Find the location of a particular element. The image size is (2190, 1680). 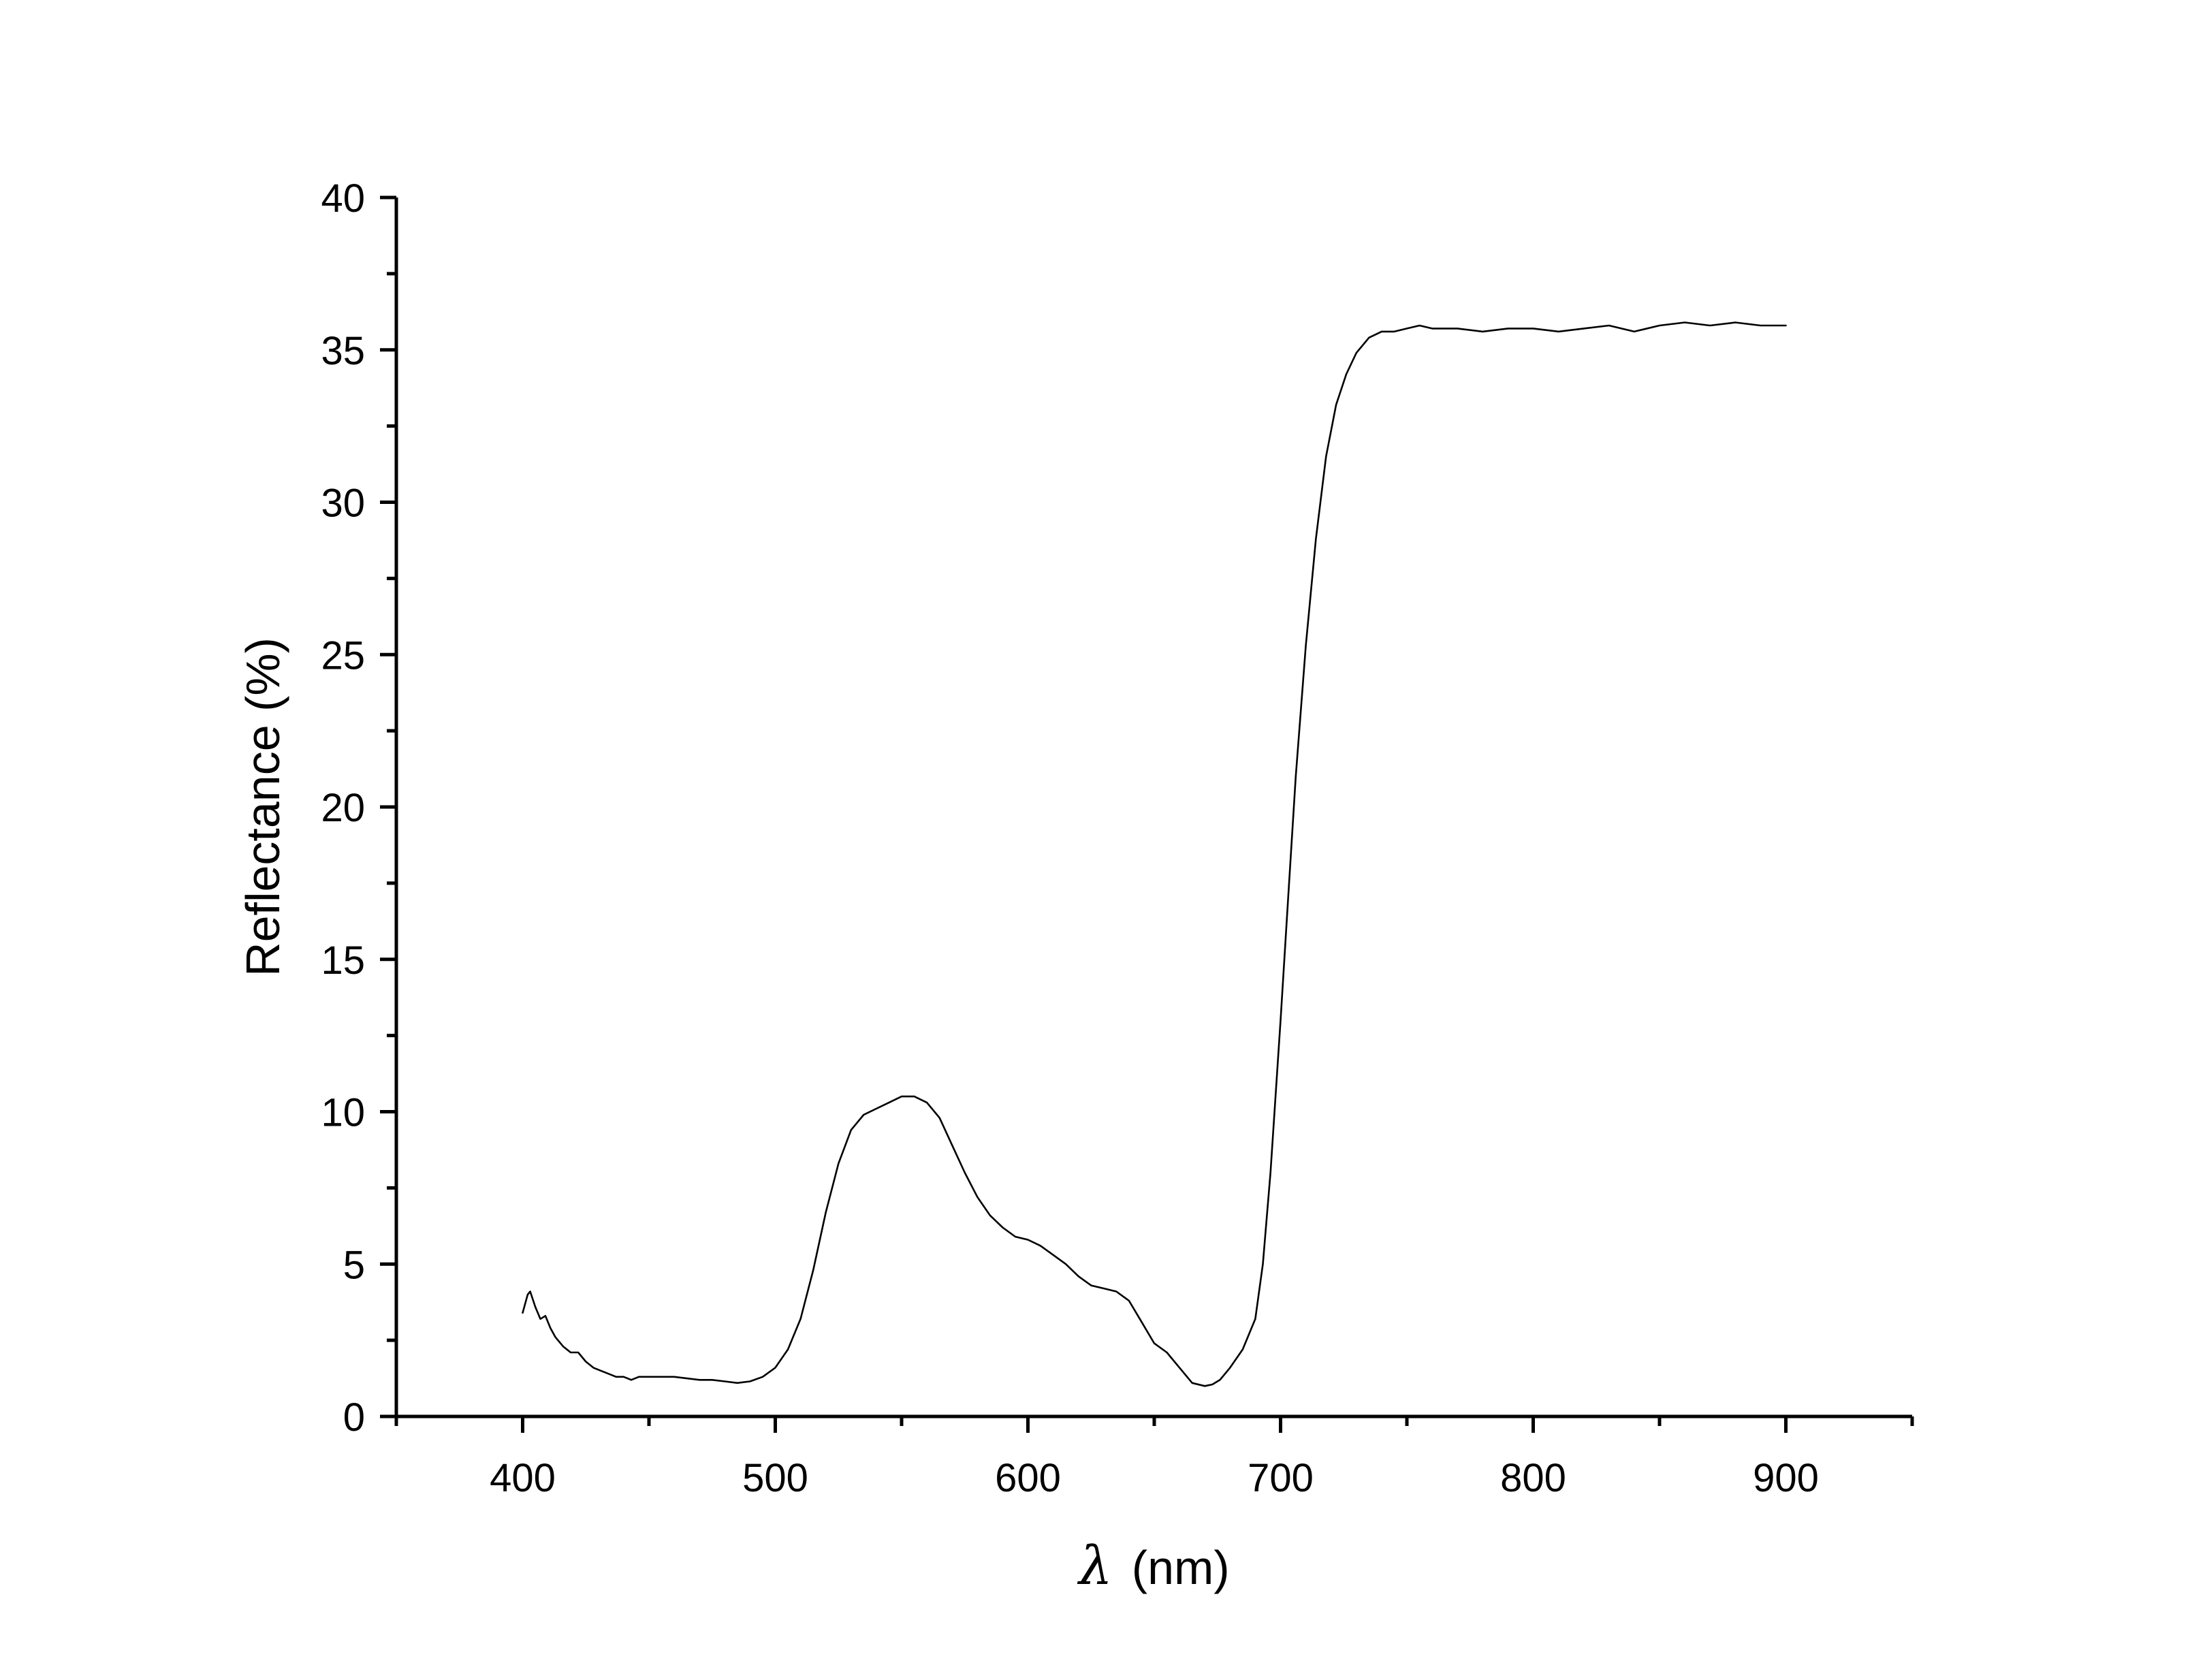

y-tick-label: 35 is located at coordinates (343, 351).